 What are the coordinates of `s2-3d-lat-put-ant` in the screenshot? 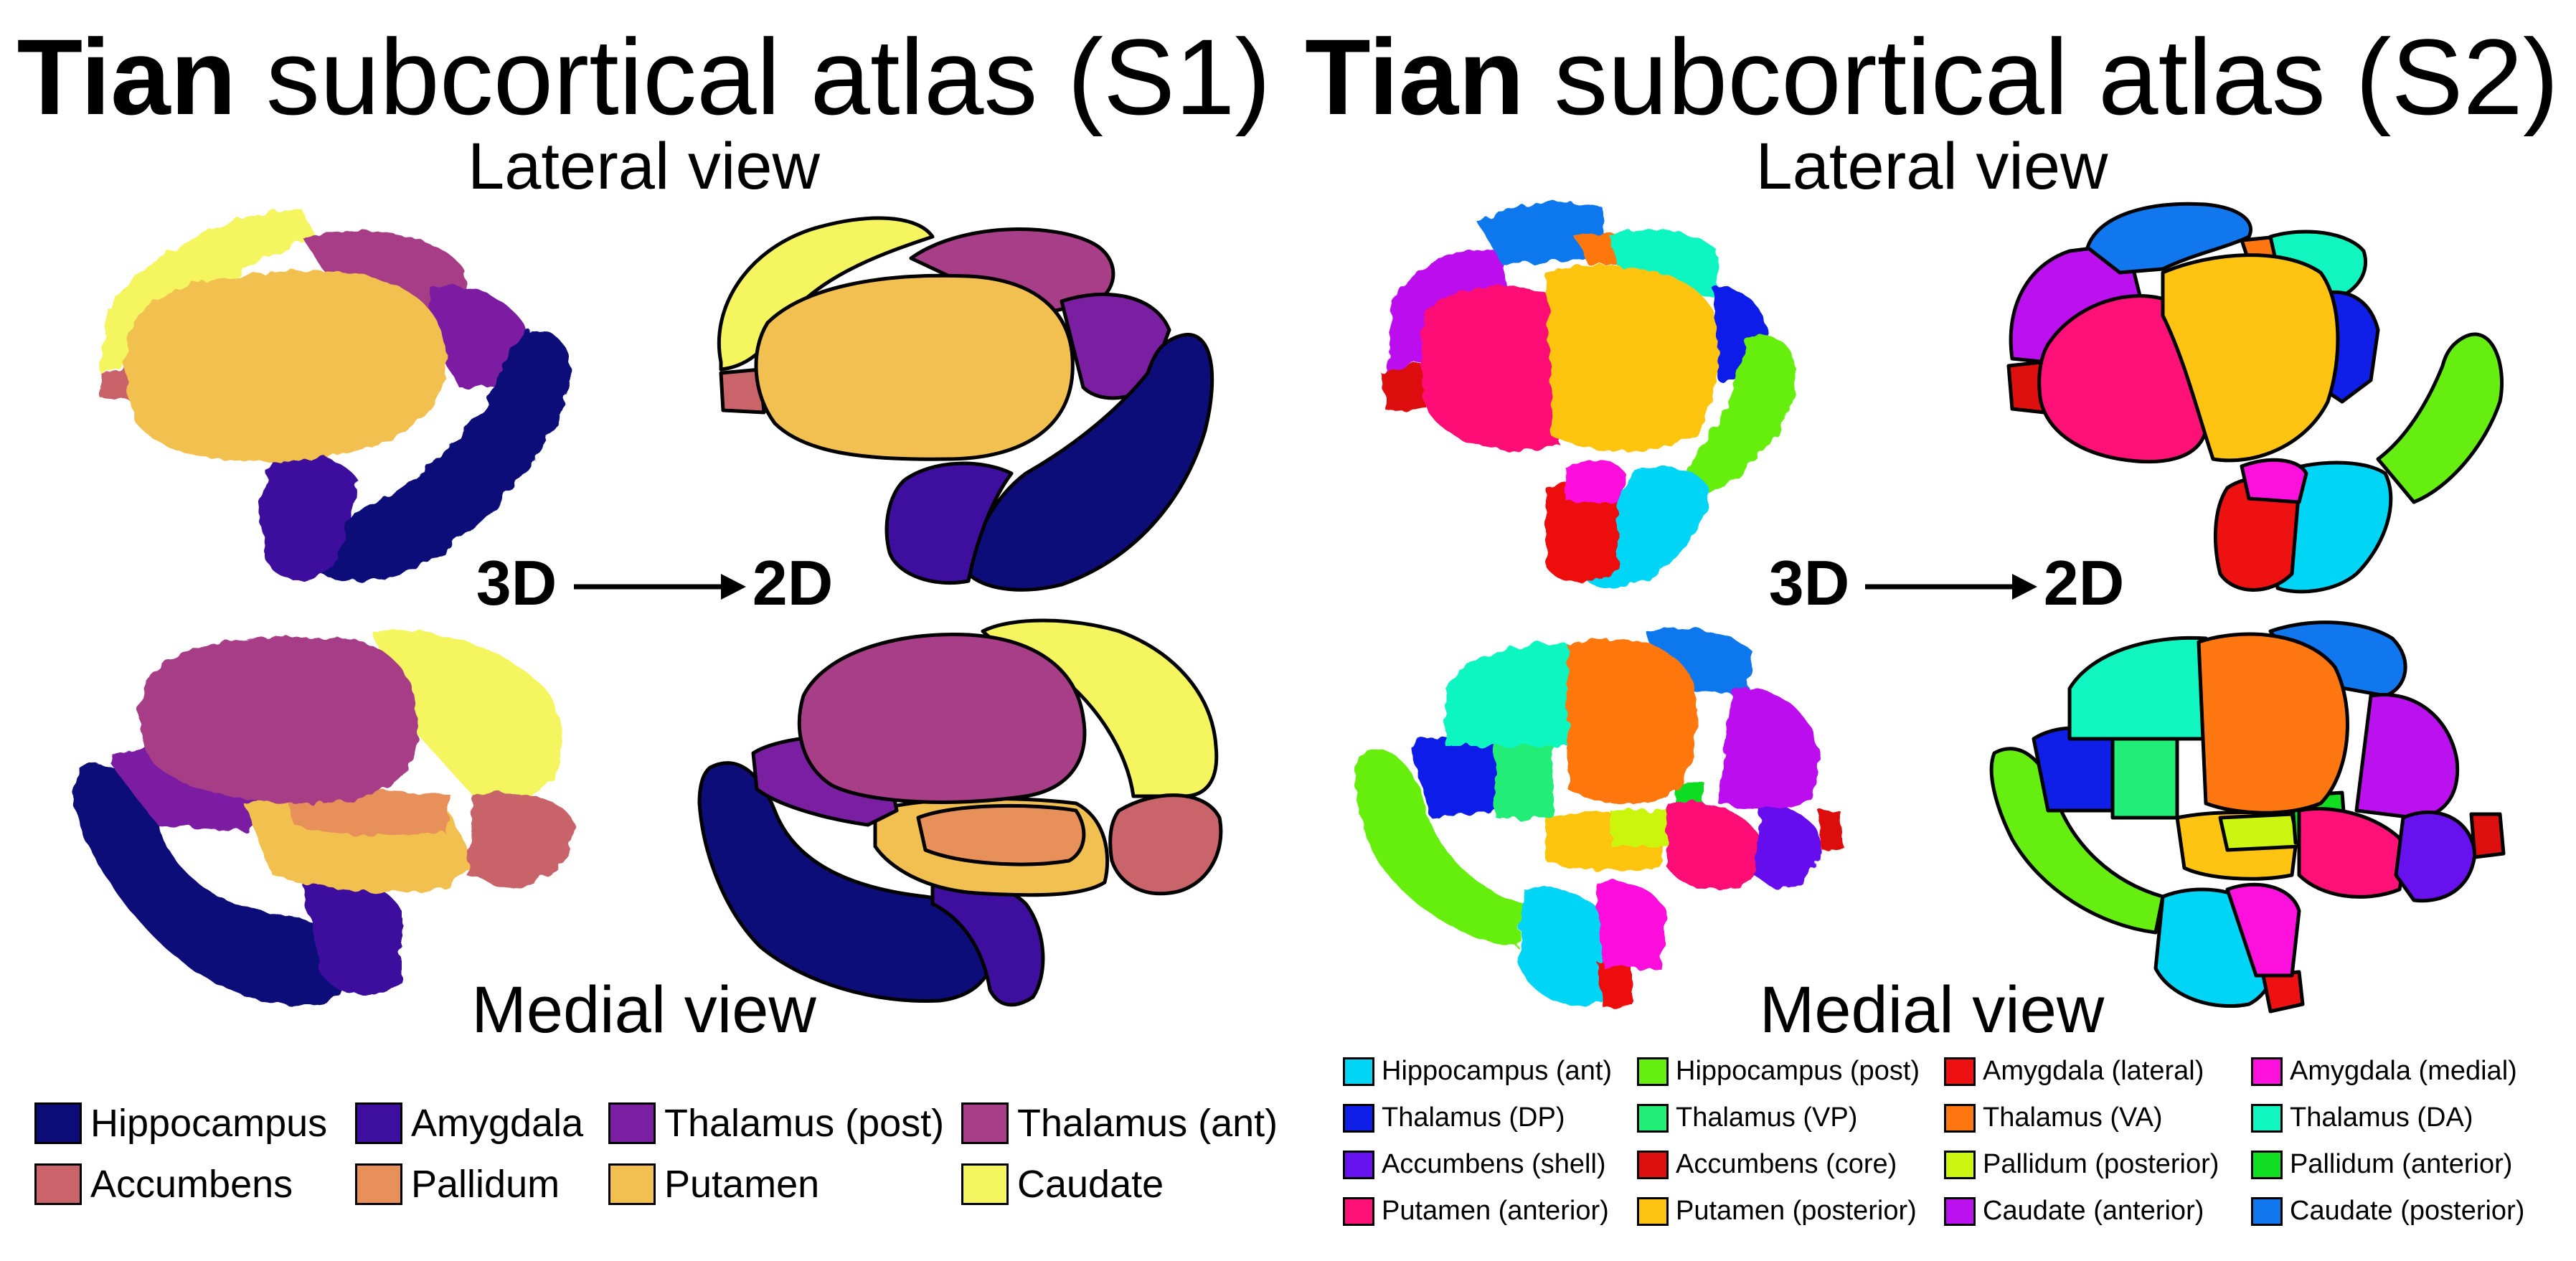 It's located at (1490, 367).